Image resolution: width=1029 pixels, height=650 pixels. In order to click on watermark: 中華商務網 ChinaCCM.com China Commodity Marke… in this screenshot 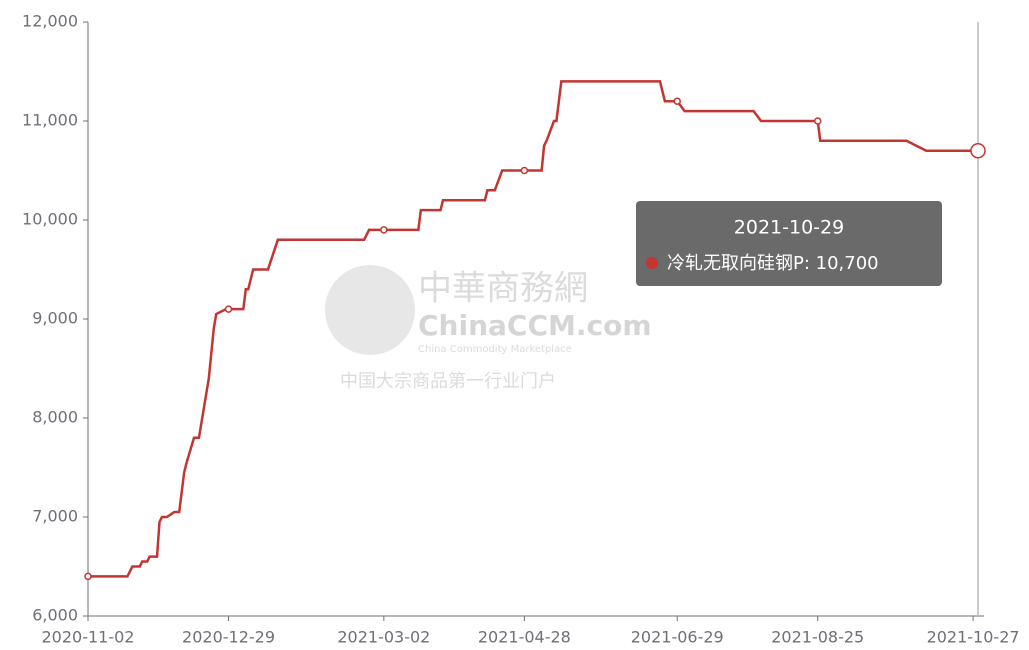, I will do `click(488, 328)`.